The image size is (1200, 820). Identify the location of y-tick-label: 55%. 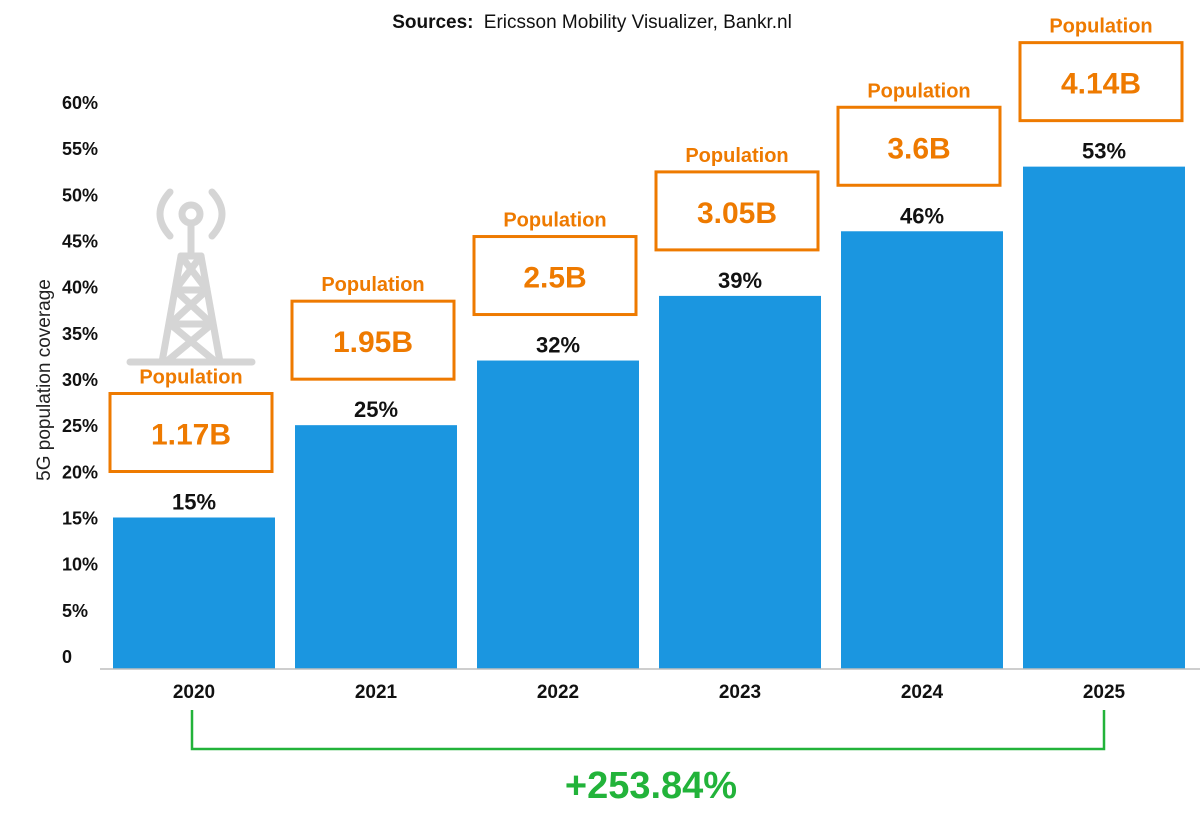
(80, 149).